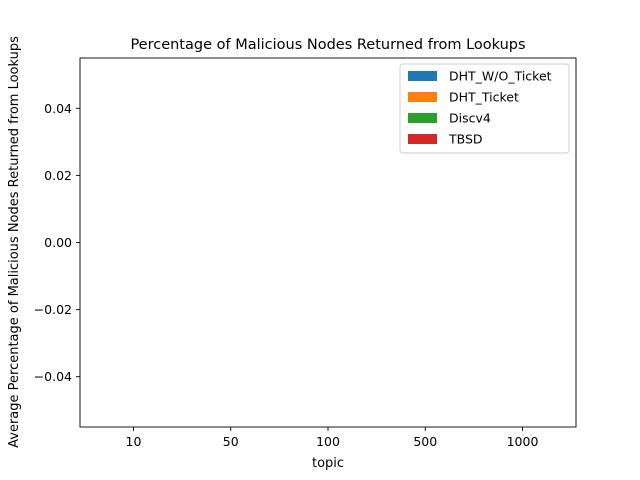  Describe the element at coordinates (134, 441) in the screenshot. I see `x-tick-label: 10` at that location.